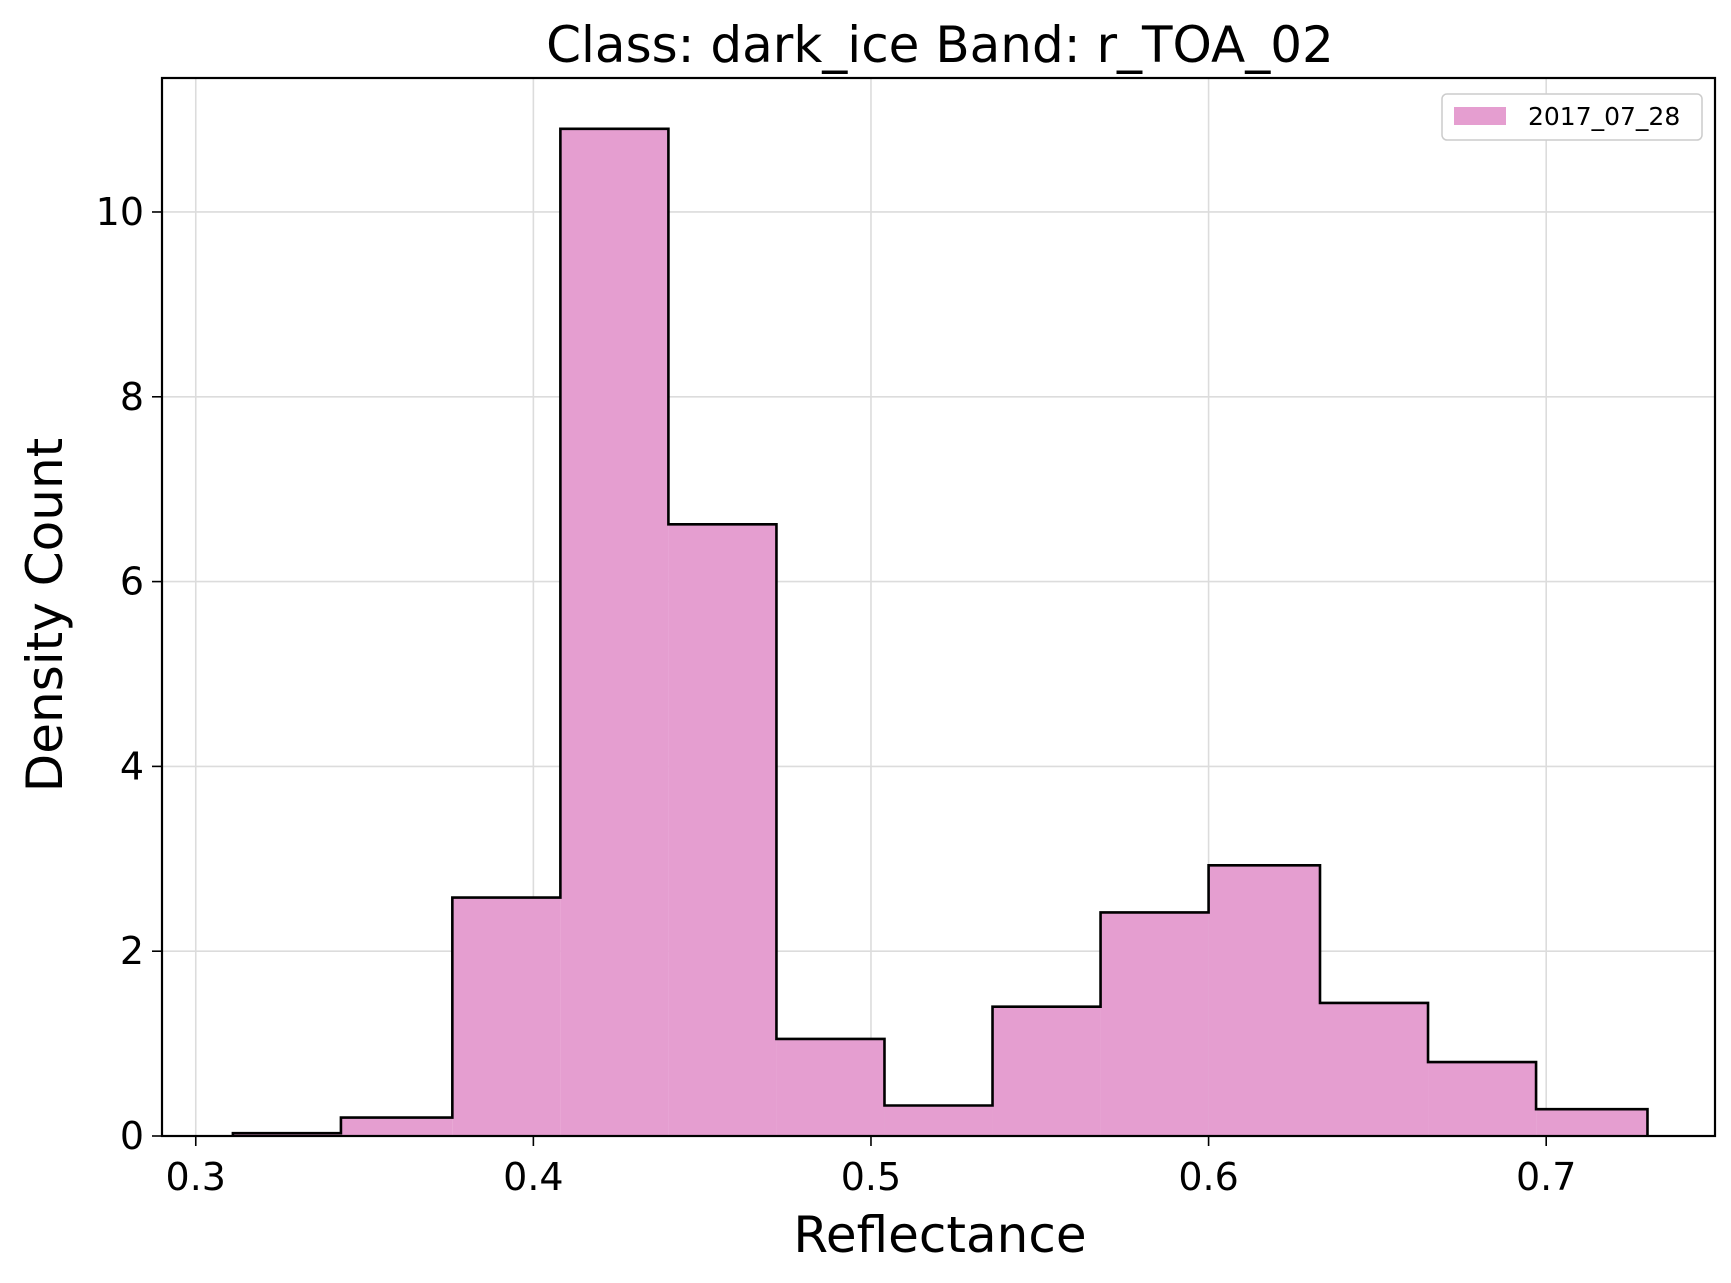  I want to click on legend-frame, so click(1572, 117).